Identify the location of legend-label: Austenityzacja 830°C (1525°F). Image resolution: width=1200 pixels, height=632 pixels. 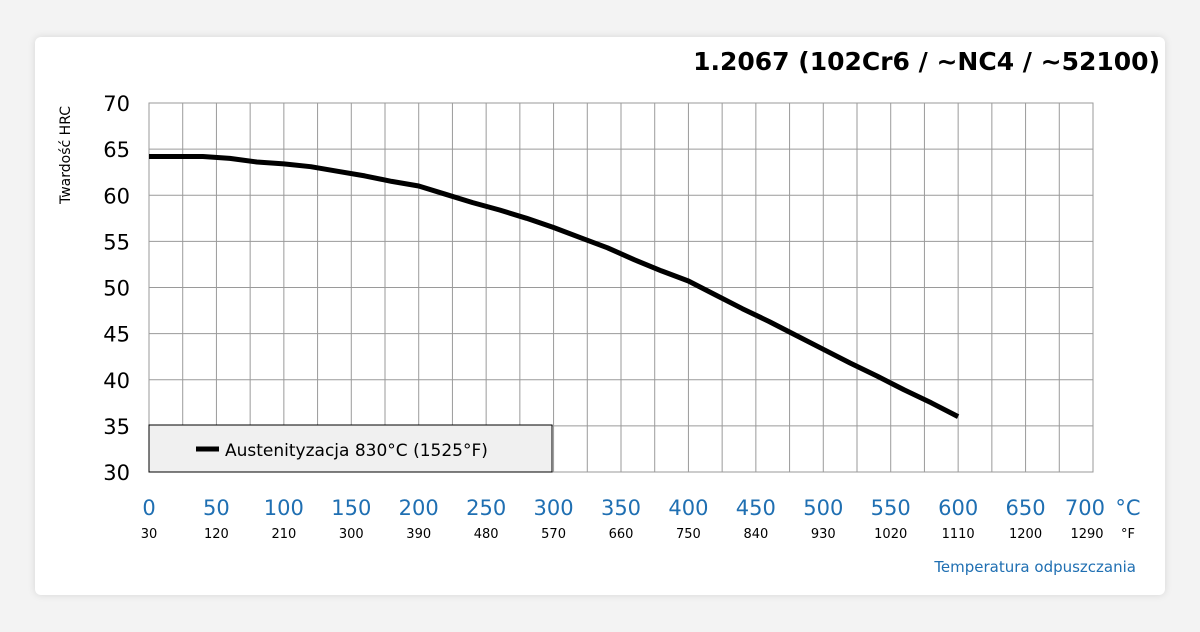
(356, 451).